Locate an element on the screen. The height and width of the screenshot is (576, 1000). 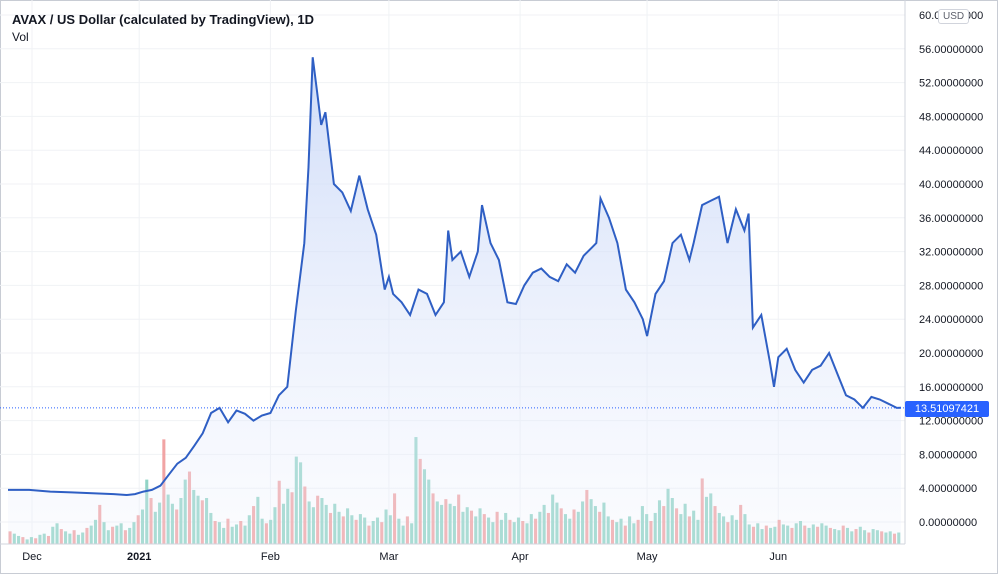
y-tick-label: 48.00000000 is located at coordinates (951, 117).